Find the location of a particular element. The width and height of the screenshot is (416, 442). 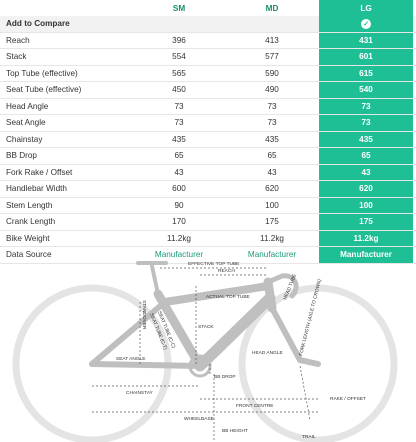

spec-value-sm: 11.2kg is located at coordinates (179, 238).